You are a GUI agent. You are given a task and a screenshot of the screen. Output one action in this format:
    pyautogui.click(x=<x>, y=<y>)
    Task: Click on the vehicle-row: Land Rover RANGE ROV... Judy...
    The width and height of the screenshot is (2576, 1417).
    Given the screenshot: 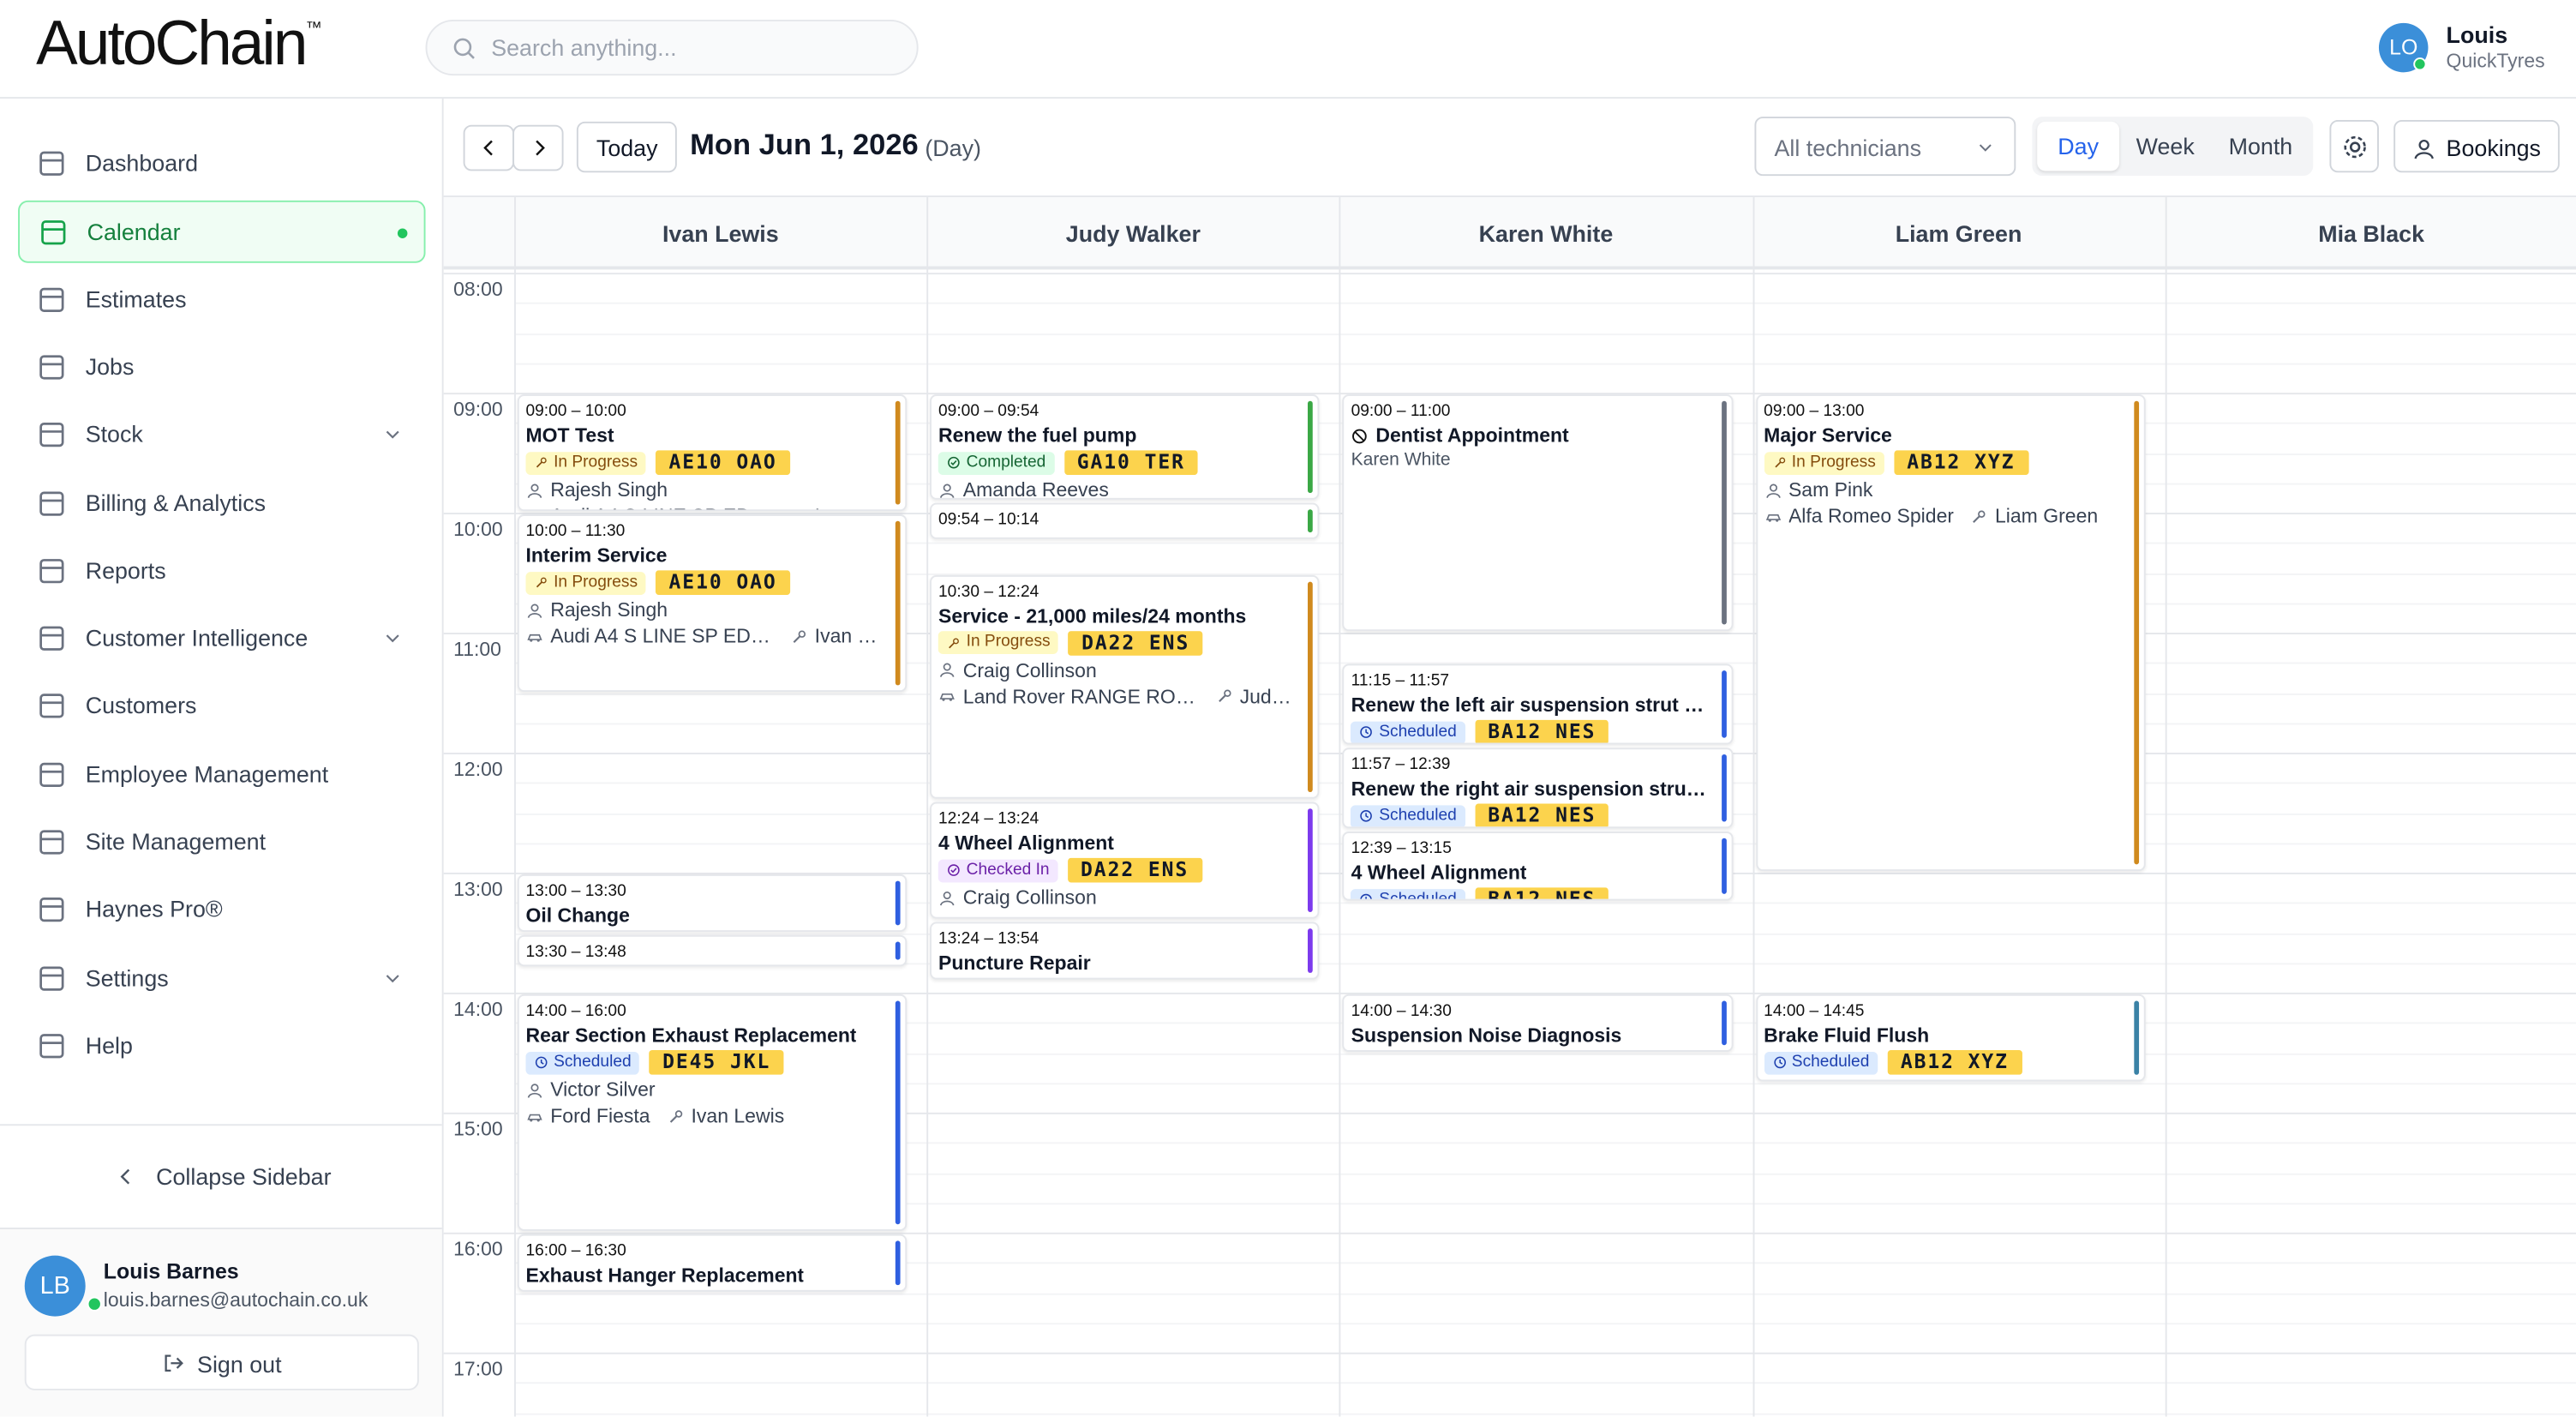 What is the action you would take?
    pyautogui.click(x=1116, y=696)
    